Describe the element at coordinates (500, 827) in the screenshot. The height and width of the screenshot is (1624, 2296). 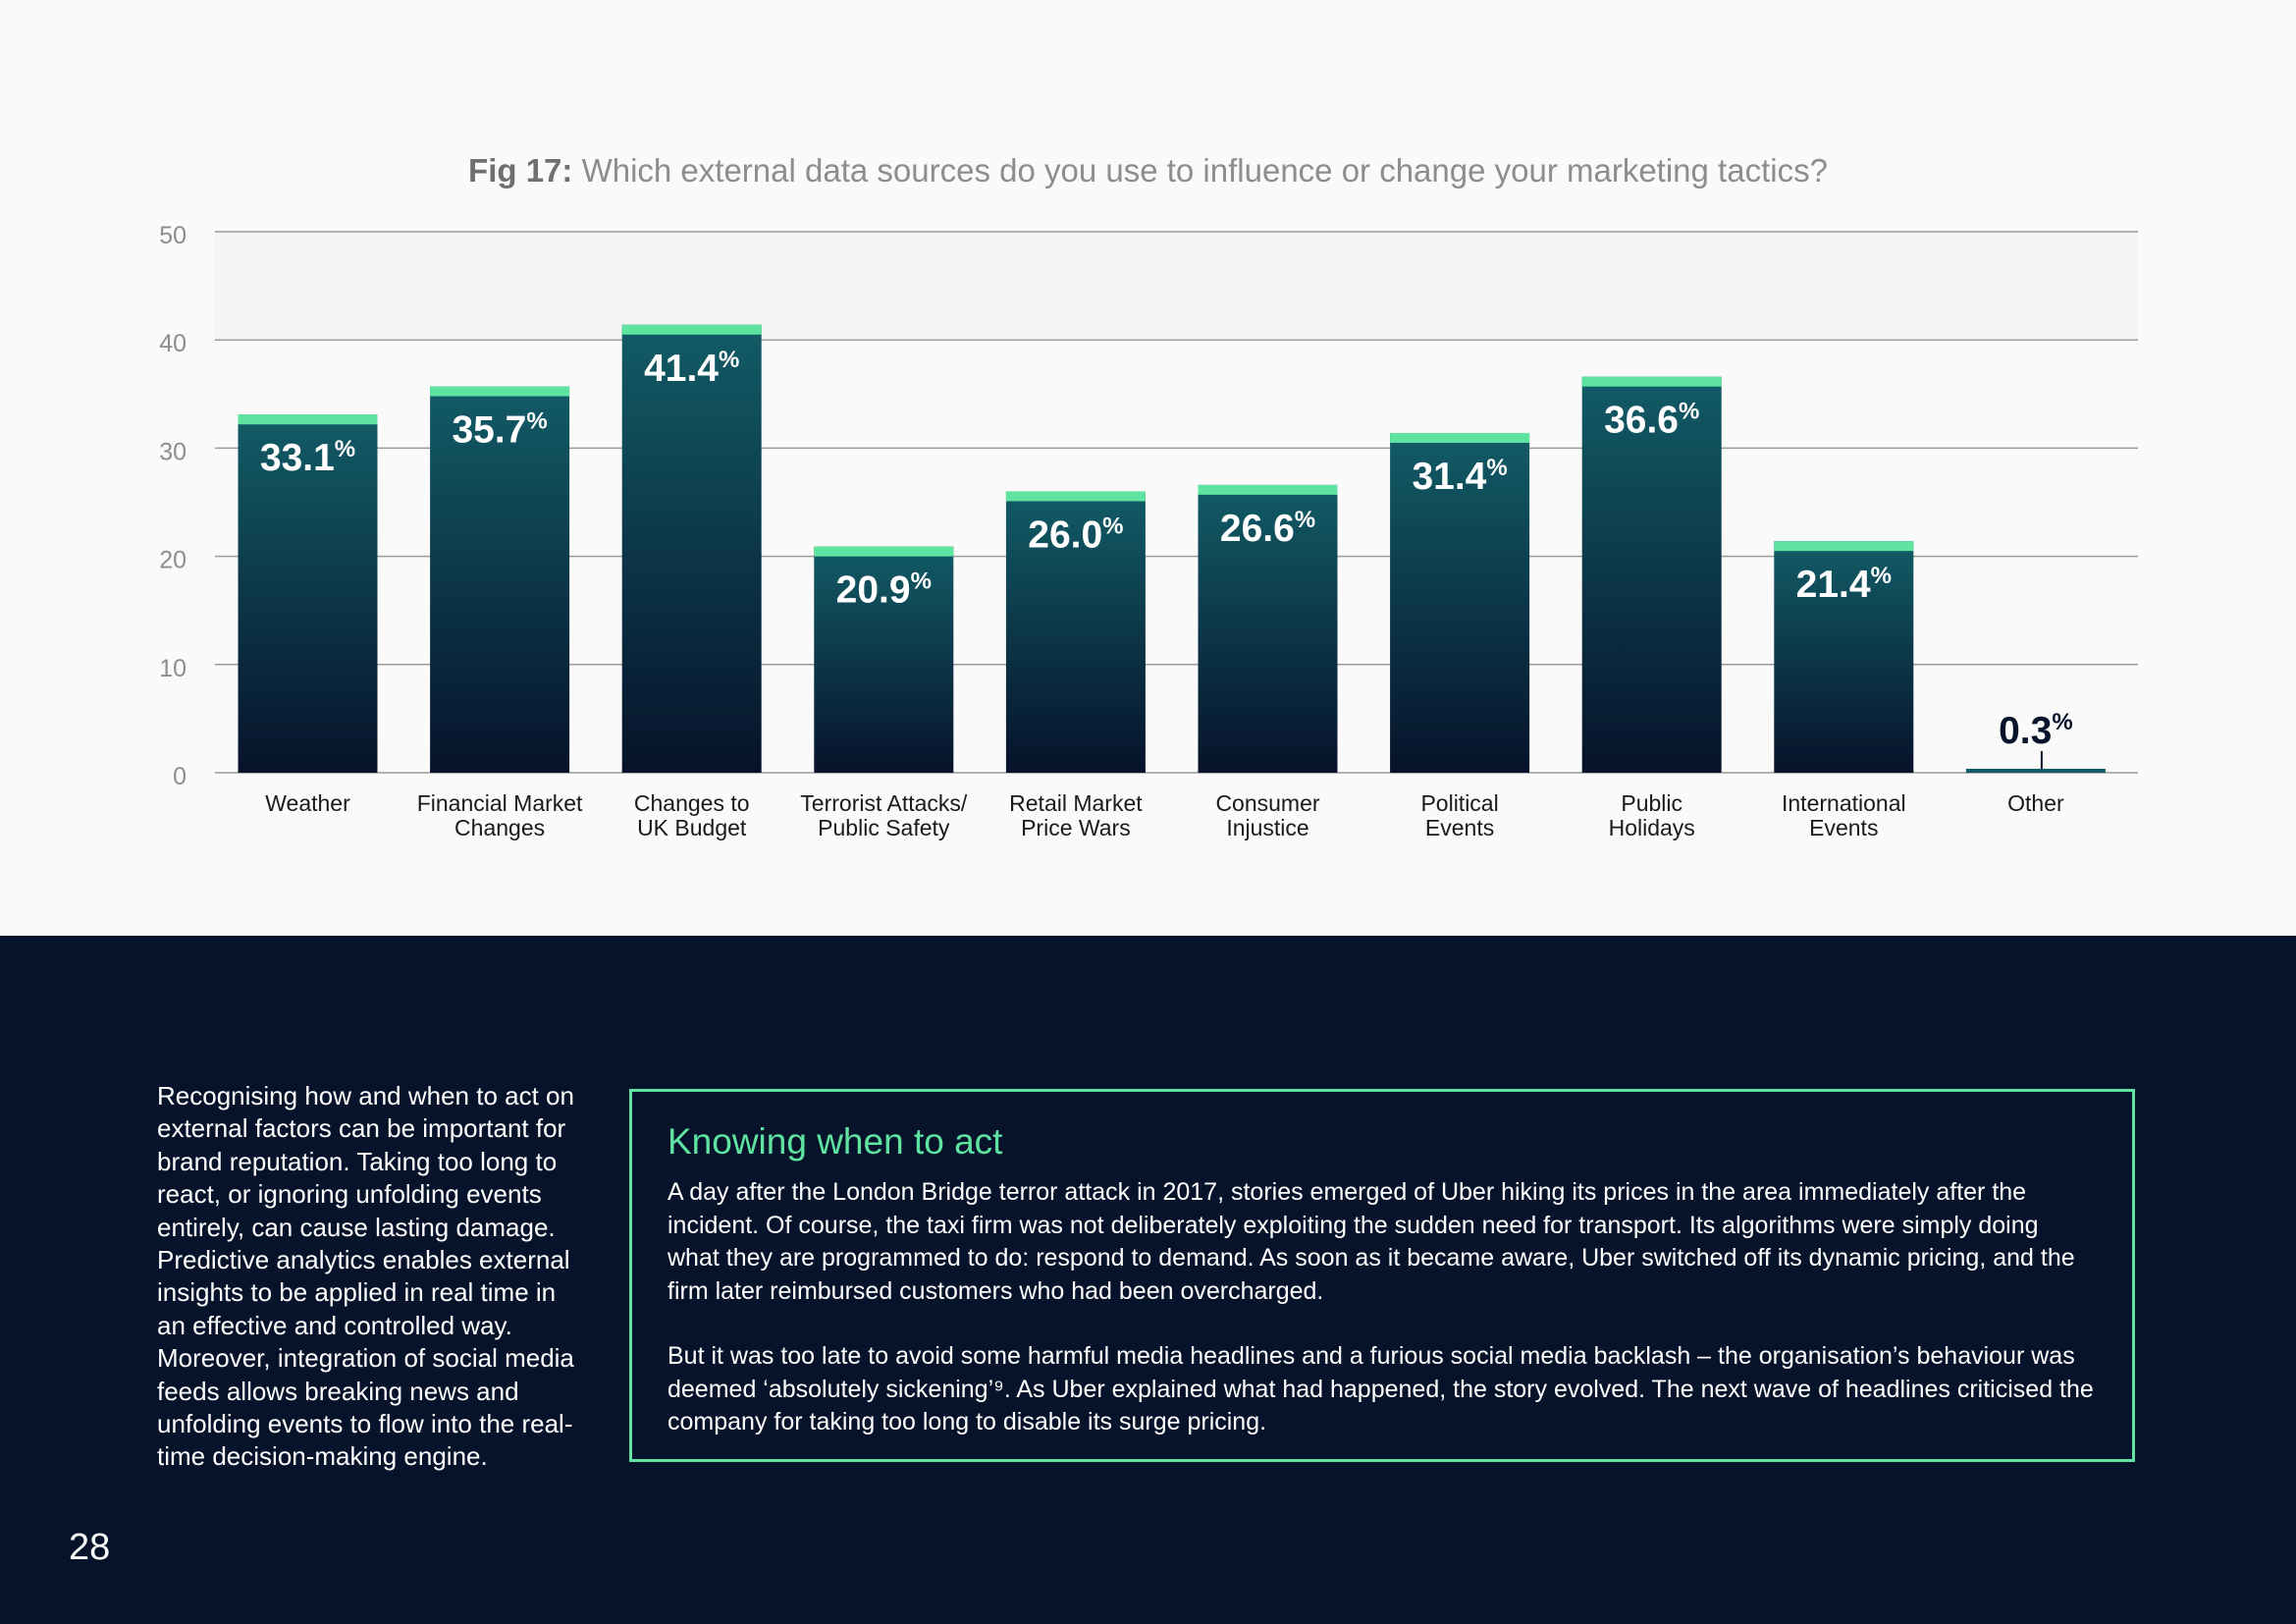
I see `category-label: Changes` at that location.